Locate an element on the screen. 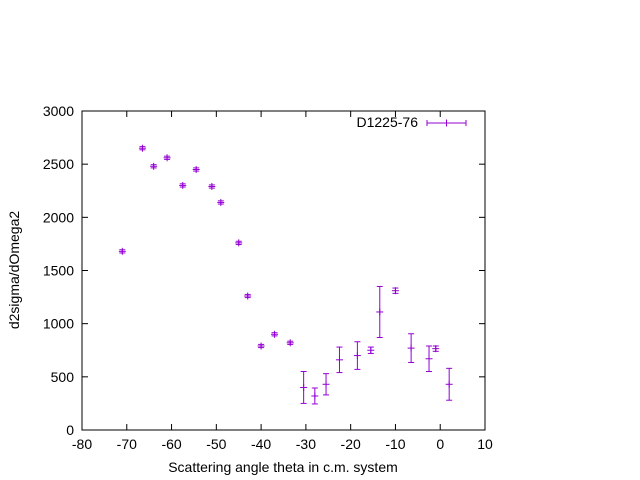 The width and height of the screenshot is (640, 480). x-tick-label: -60 is located at coordinates (171, 444).